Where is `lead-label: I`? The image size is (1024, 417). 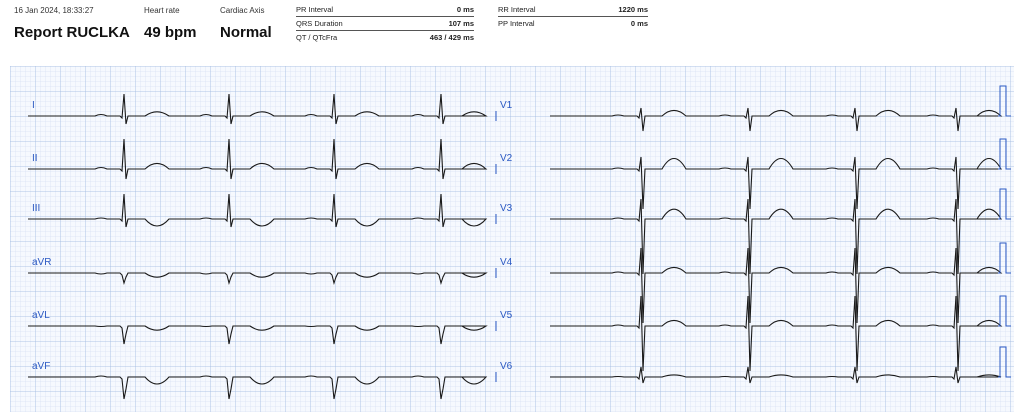 lead-label: I is located at coordinates (33, 105).